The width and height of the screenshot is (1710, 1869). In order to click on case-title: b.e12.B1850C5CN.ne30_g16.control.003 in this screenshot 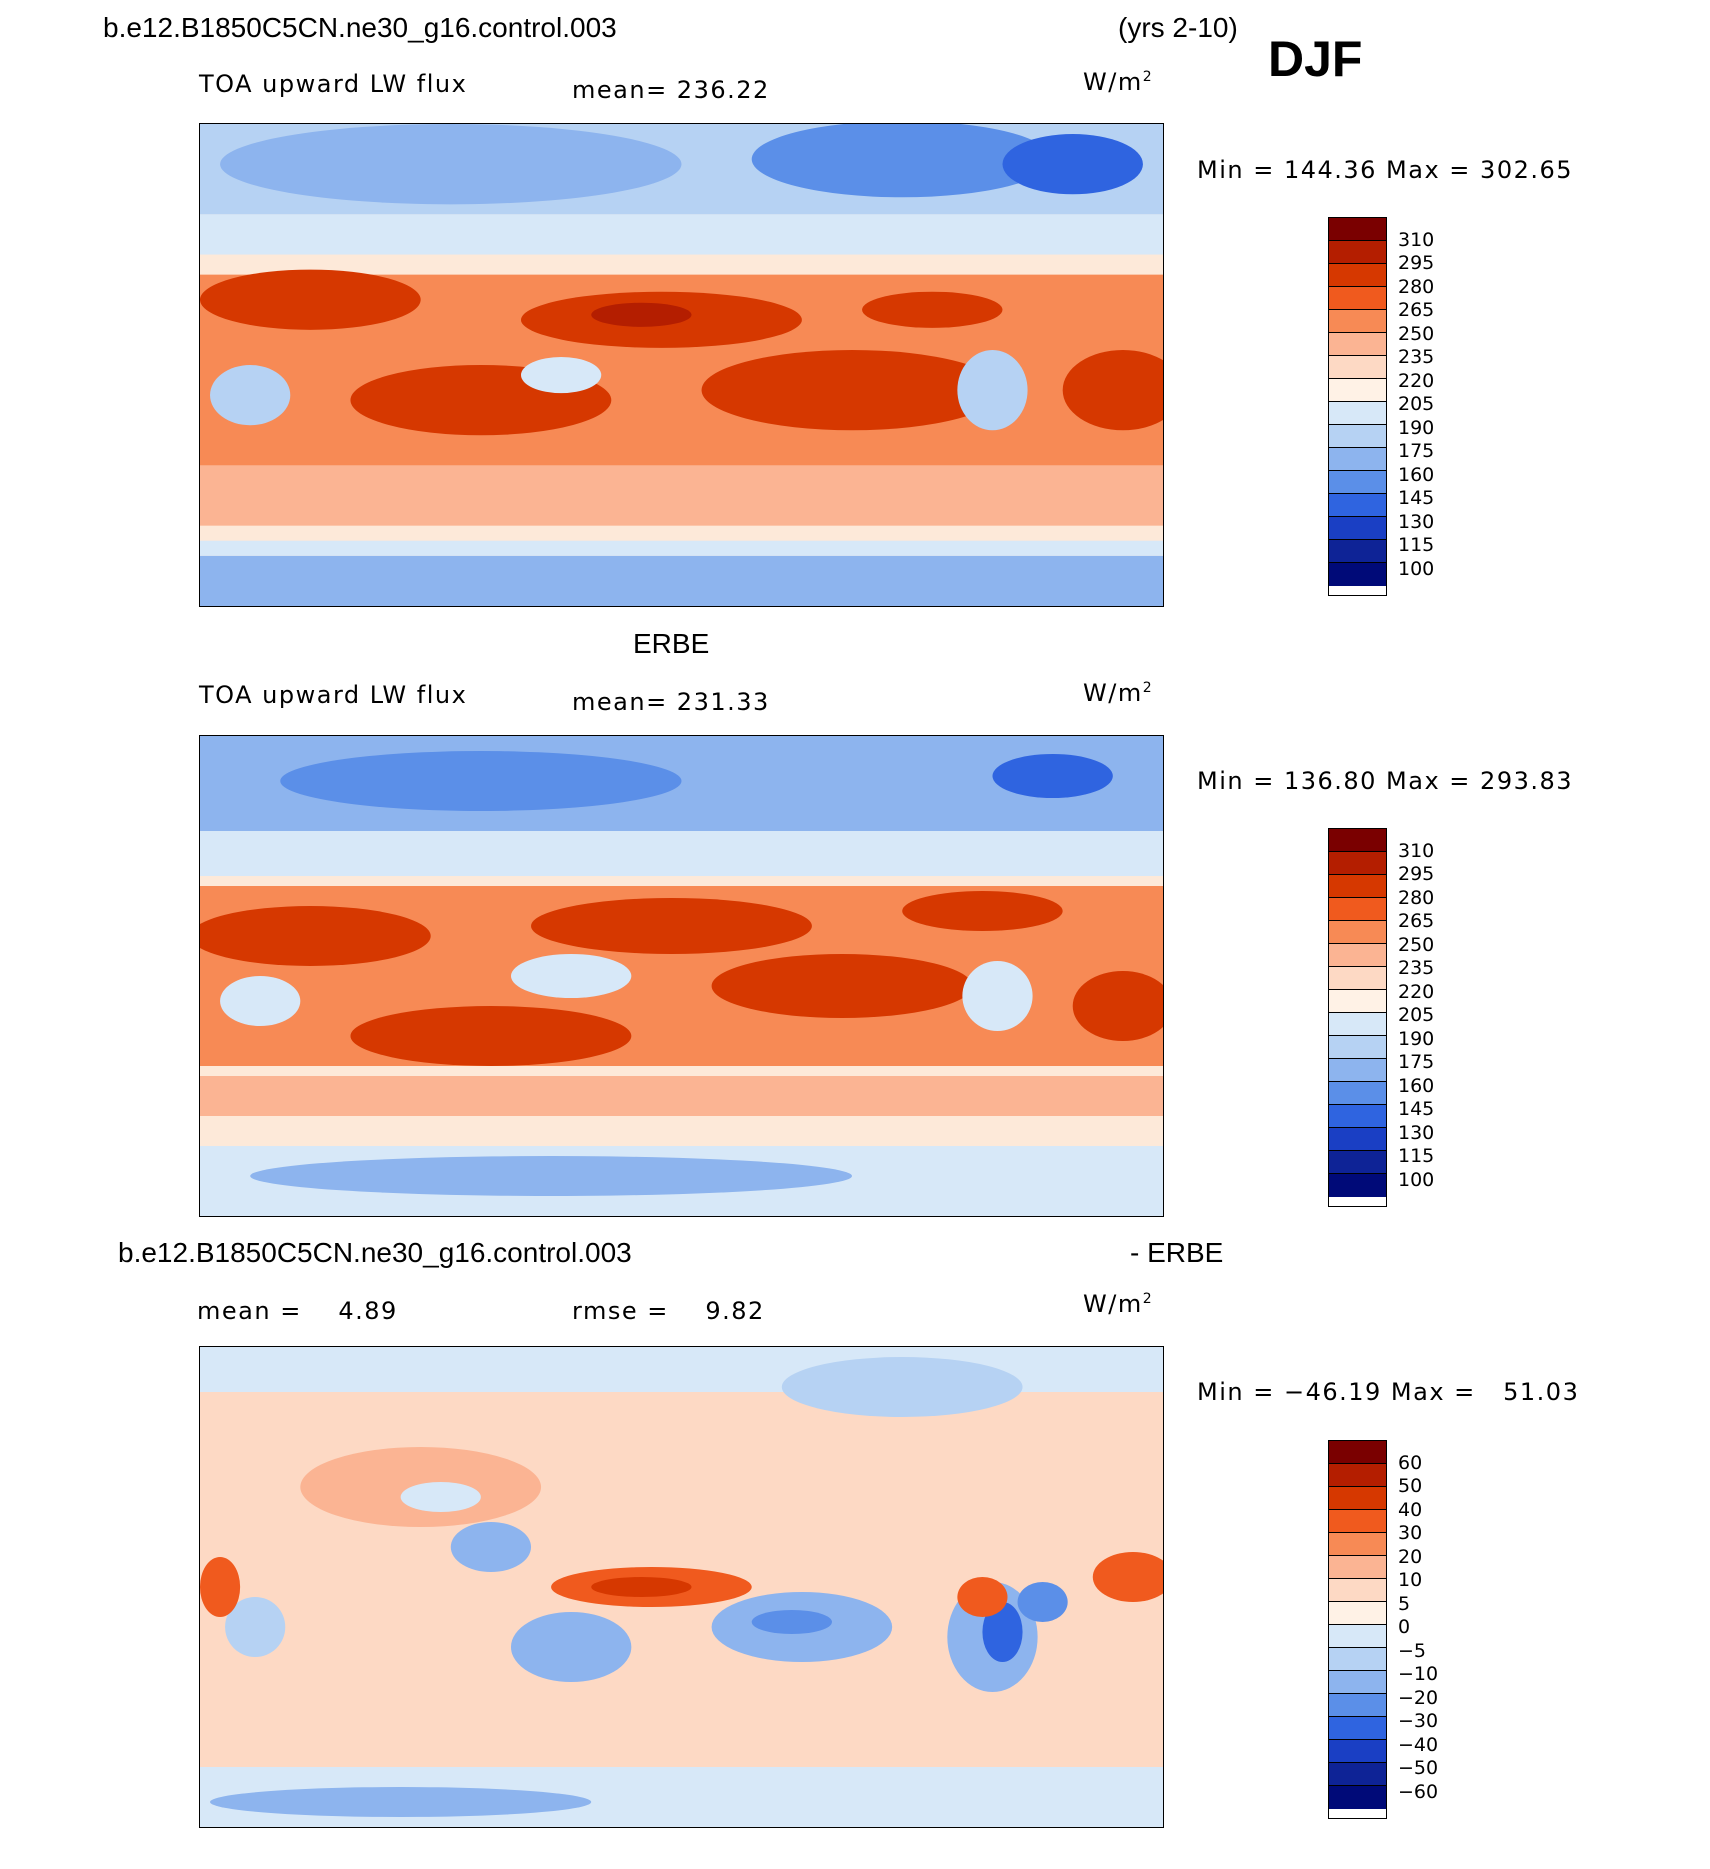, I will do `click(360, 27)`.